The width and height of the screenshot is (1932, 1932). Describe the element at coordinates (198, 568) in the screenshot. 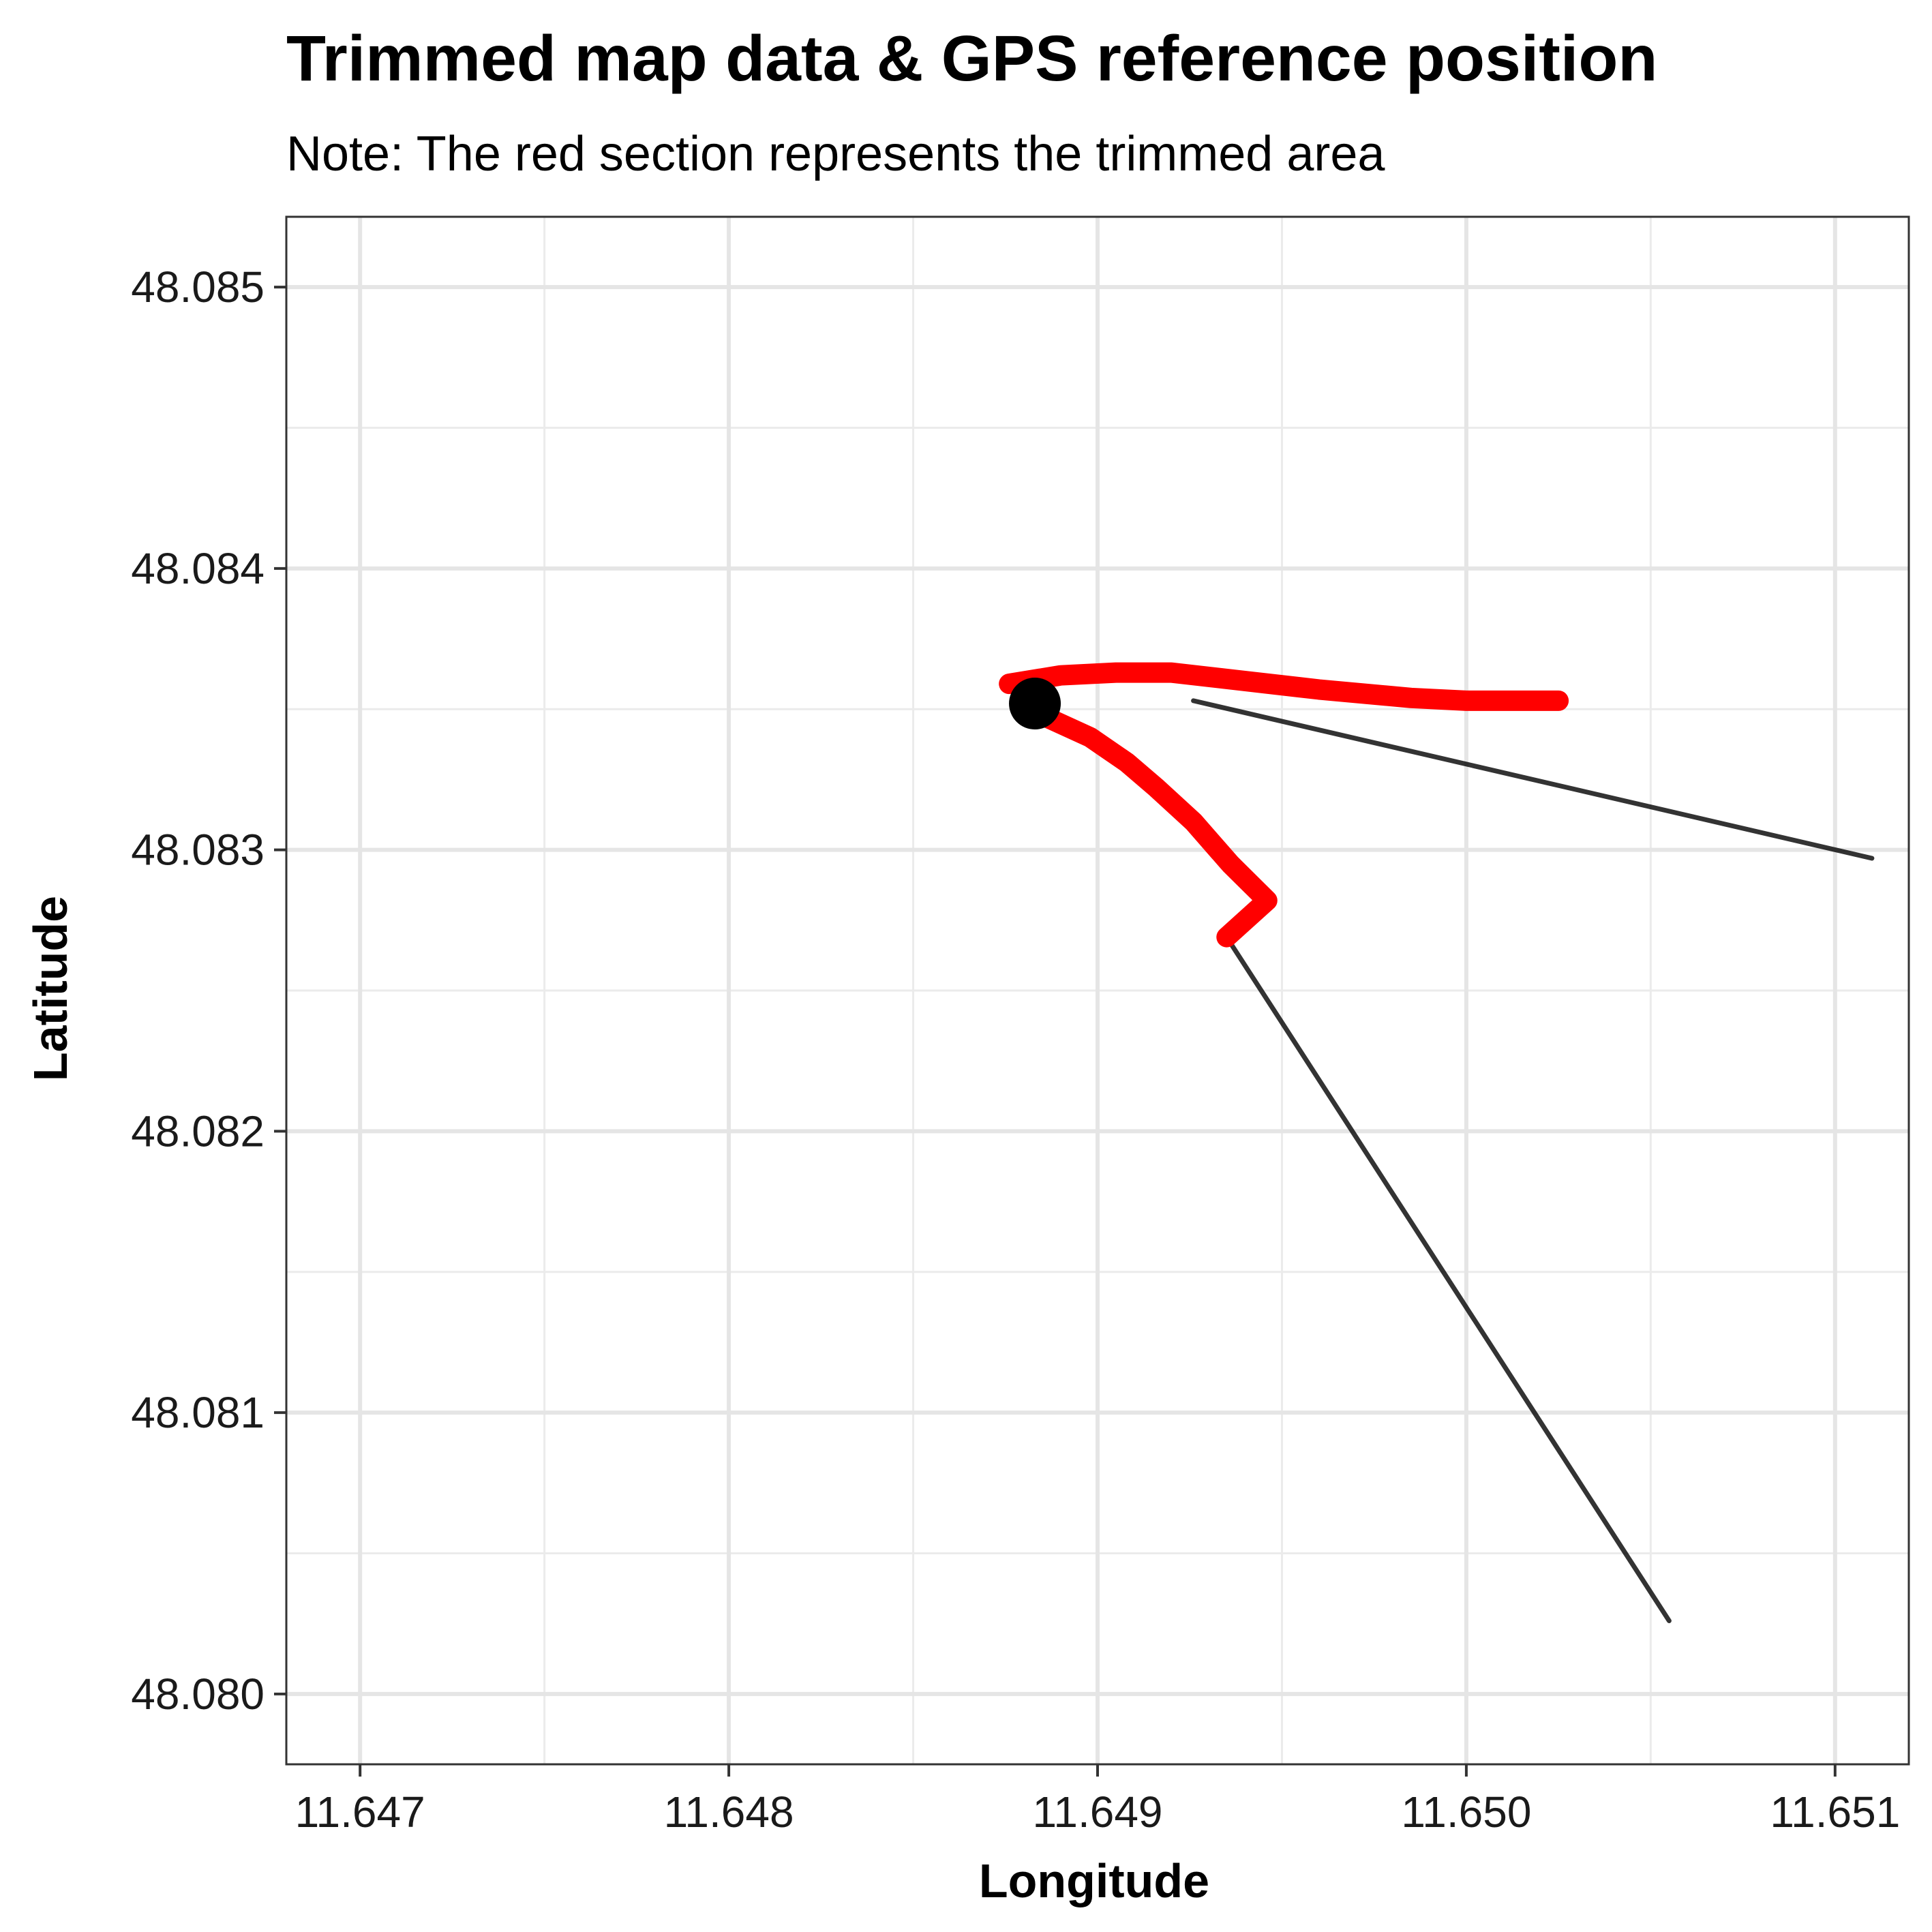

I see `y-tick-label: 48.084` at that location.